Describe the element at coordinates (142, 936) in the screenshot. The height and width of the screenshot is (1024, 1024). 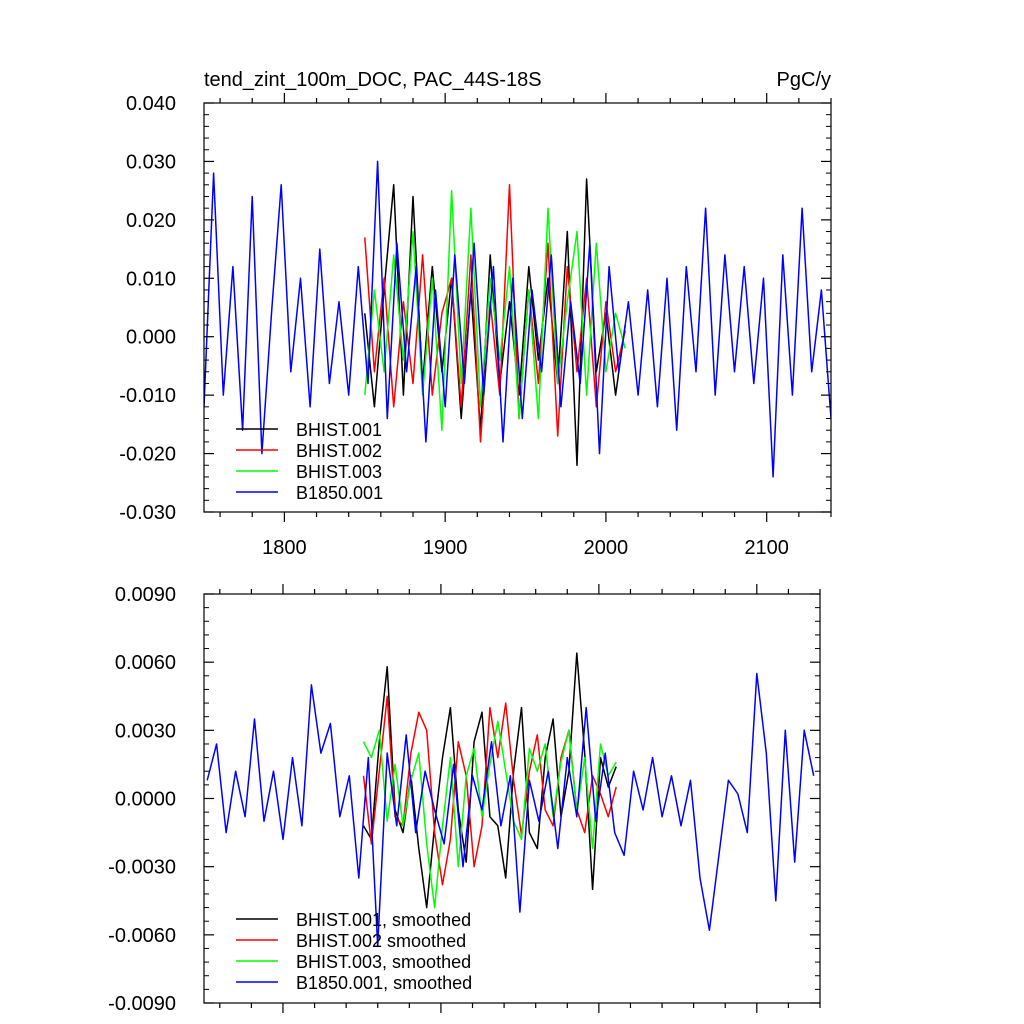
I see `bottom-y-tick-label: -0.0060` at that location.